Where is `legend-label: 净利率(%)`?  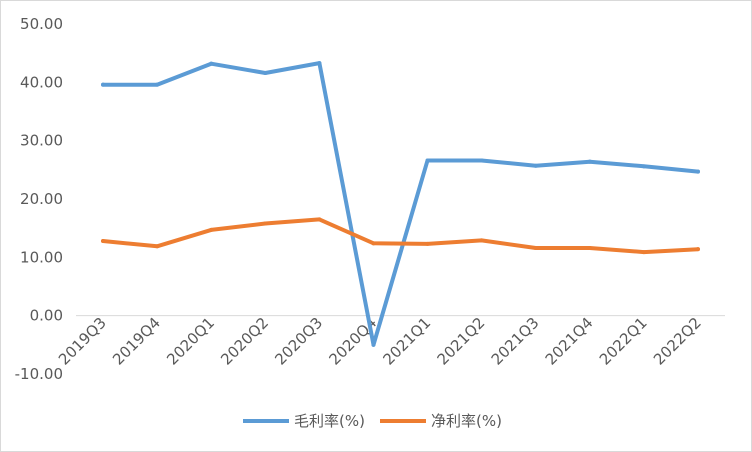
legend-label: 净利率(%) is located at coordinates (466, 421).